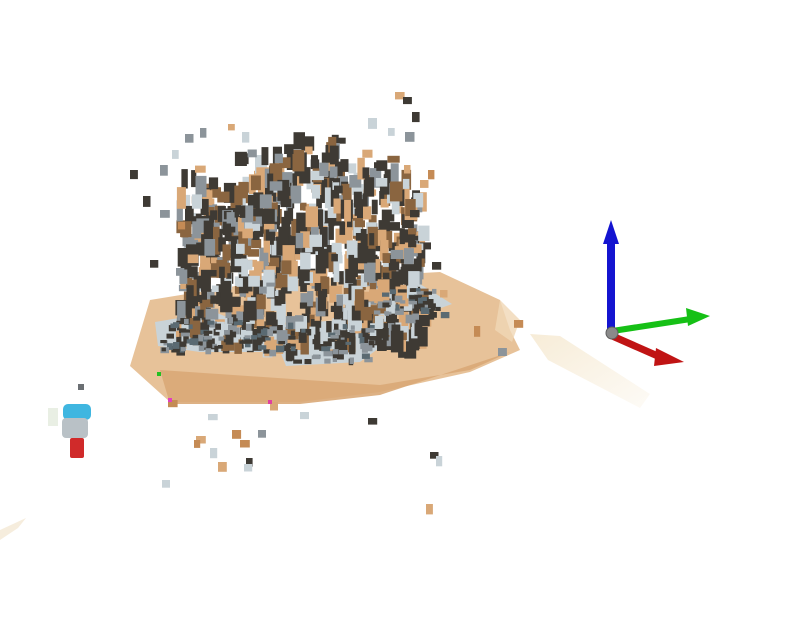  What do you see at coordinates (656, 293) in the screenshot?
I see `axes-gizmo` at bounding box center [656, 293].